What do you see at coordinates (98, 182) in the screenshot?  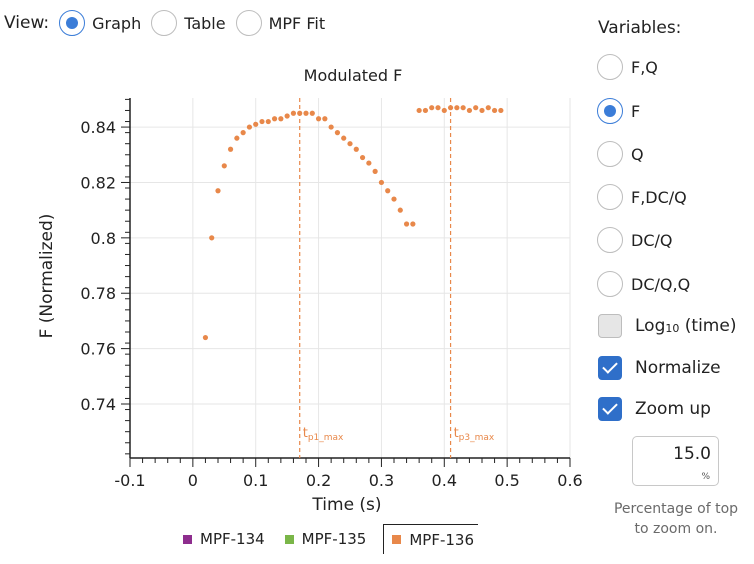 I see `y-tick-label: 0.82` at bounding box center [98, 182].